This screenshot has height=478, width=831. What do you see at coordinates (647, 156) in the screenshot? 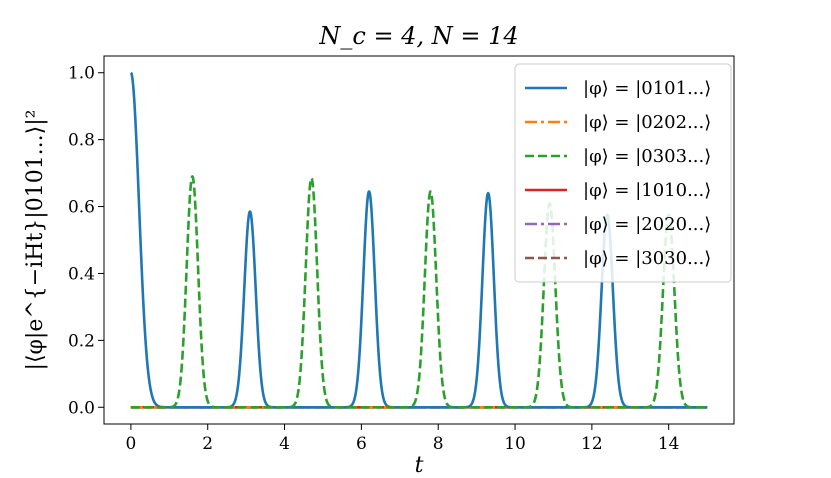
I see `legend-label: |φ⟩ = |0303...⟩` at bounding box center [647, 156].